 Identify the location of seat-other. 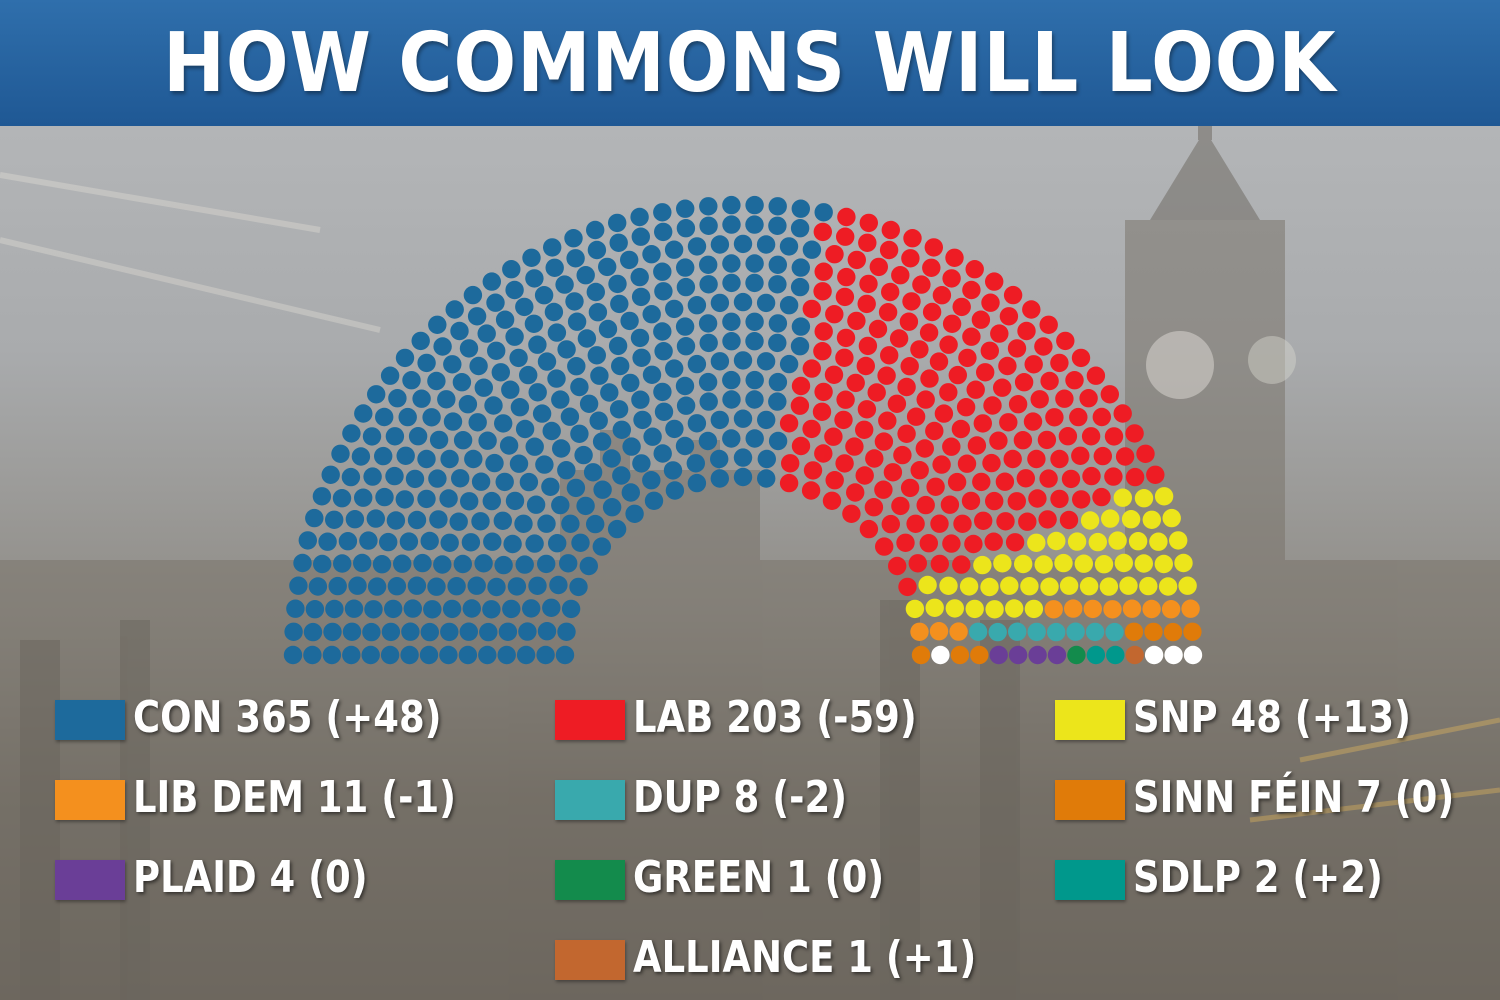
(1154, 655).